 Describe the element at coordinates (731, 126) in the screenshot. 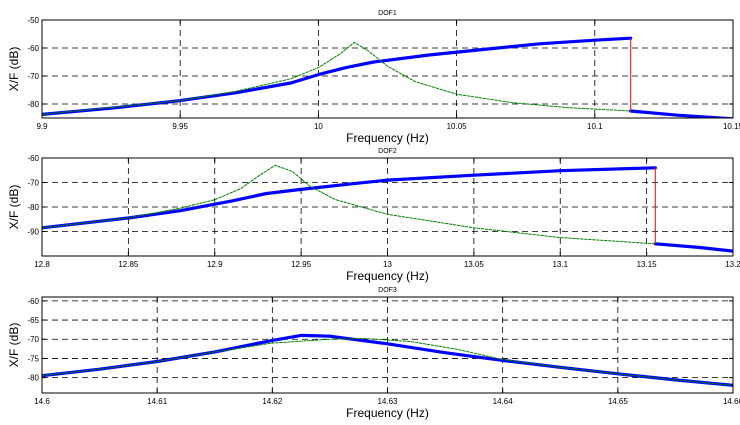

I see `x-tick-label: 10.15` at that location.